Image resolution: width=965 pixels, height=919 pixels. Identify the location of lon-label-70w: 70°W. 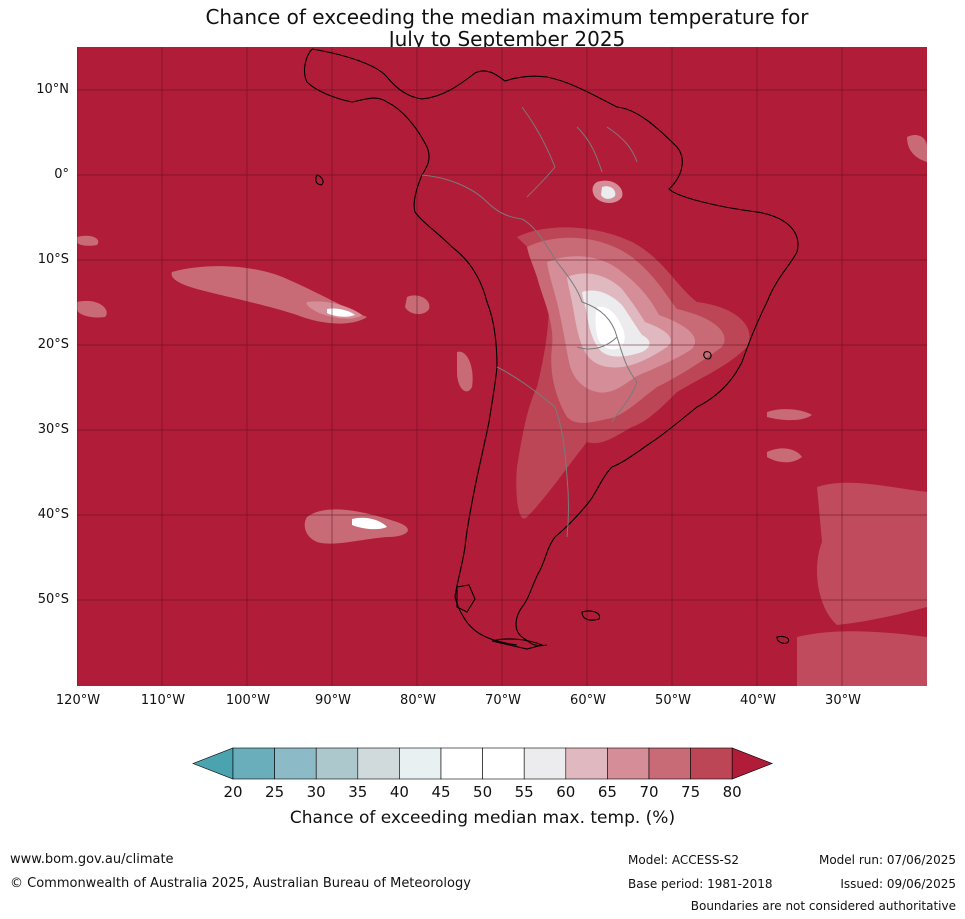
(503, 700).